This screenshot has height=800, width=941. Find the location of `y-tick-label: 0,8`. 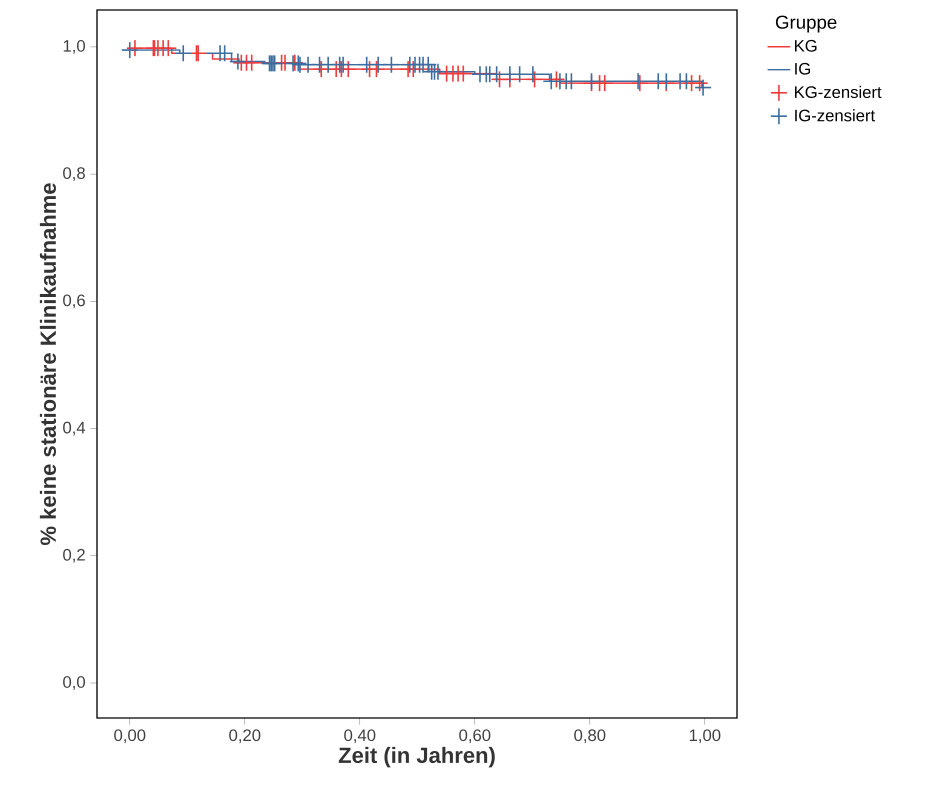

y-tick-label: 0,8 is located at coordinates (74, 174).